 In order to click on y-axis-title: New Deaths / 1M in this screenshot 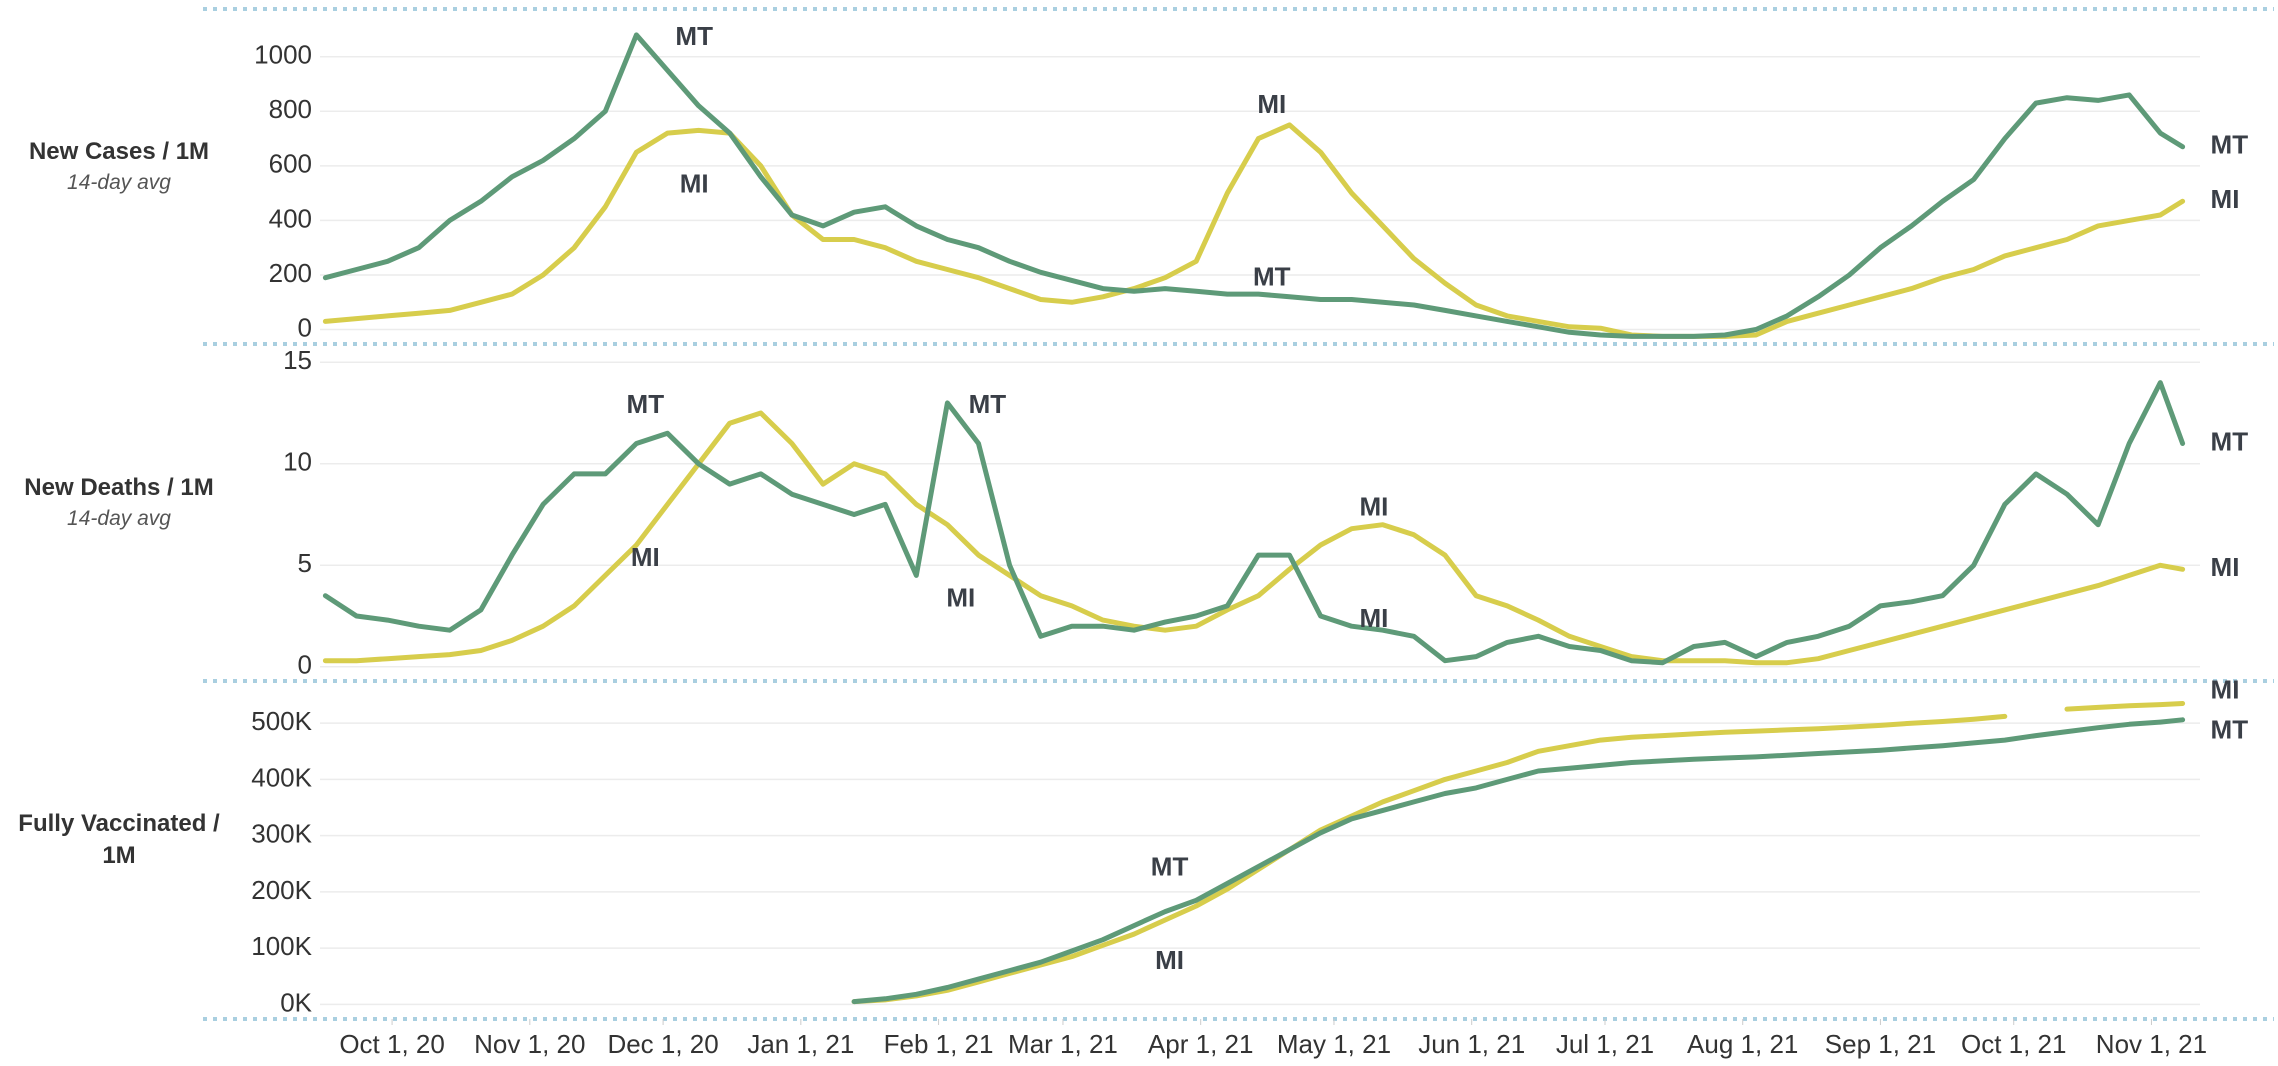, I will do `click(119, 487)`.